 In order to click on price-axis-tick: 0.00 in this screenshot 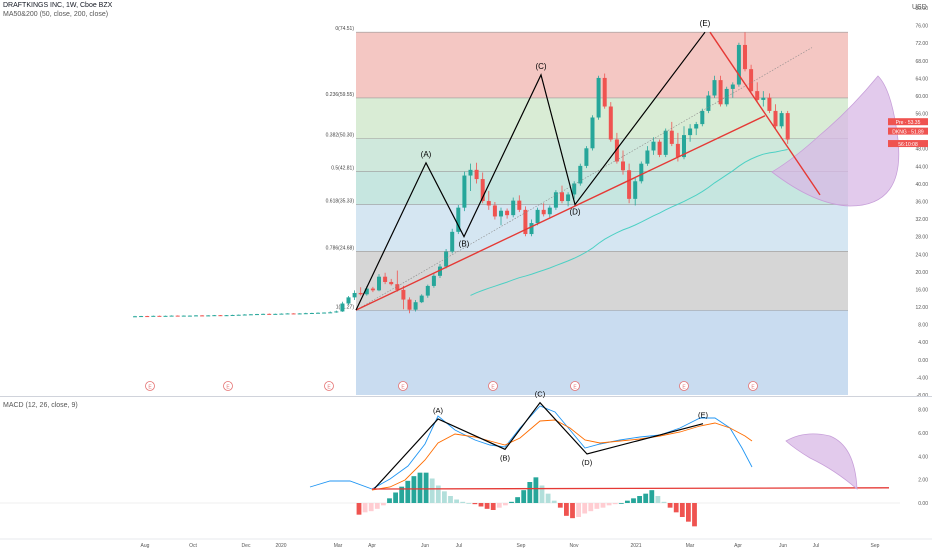, I will do `click(923, 361)`.